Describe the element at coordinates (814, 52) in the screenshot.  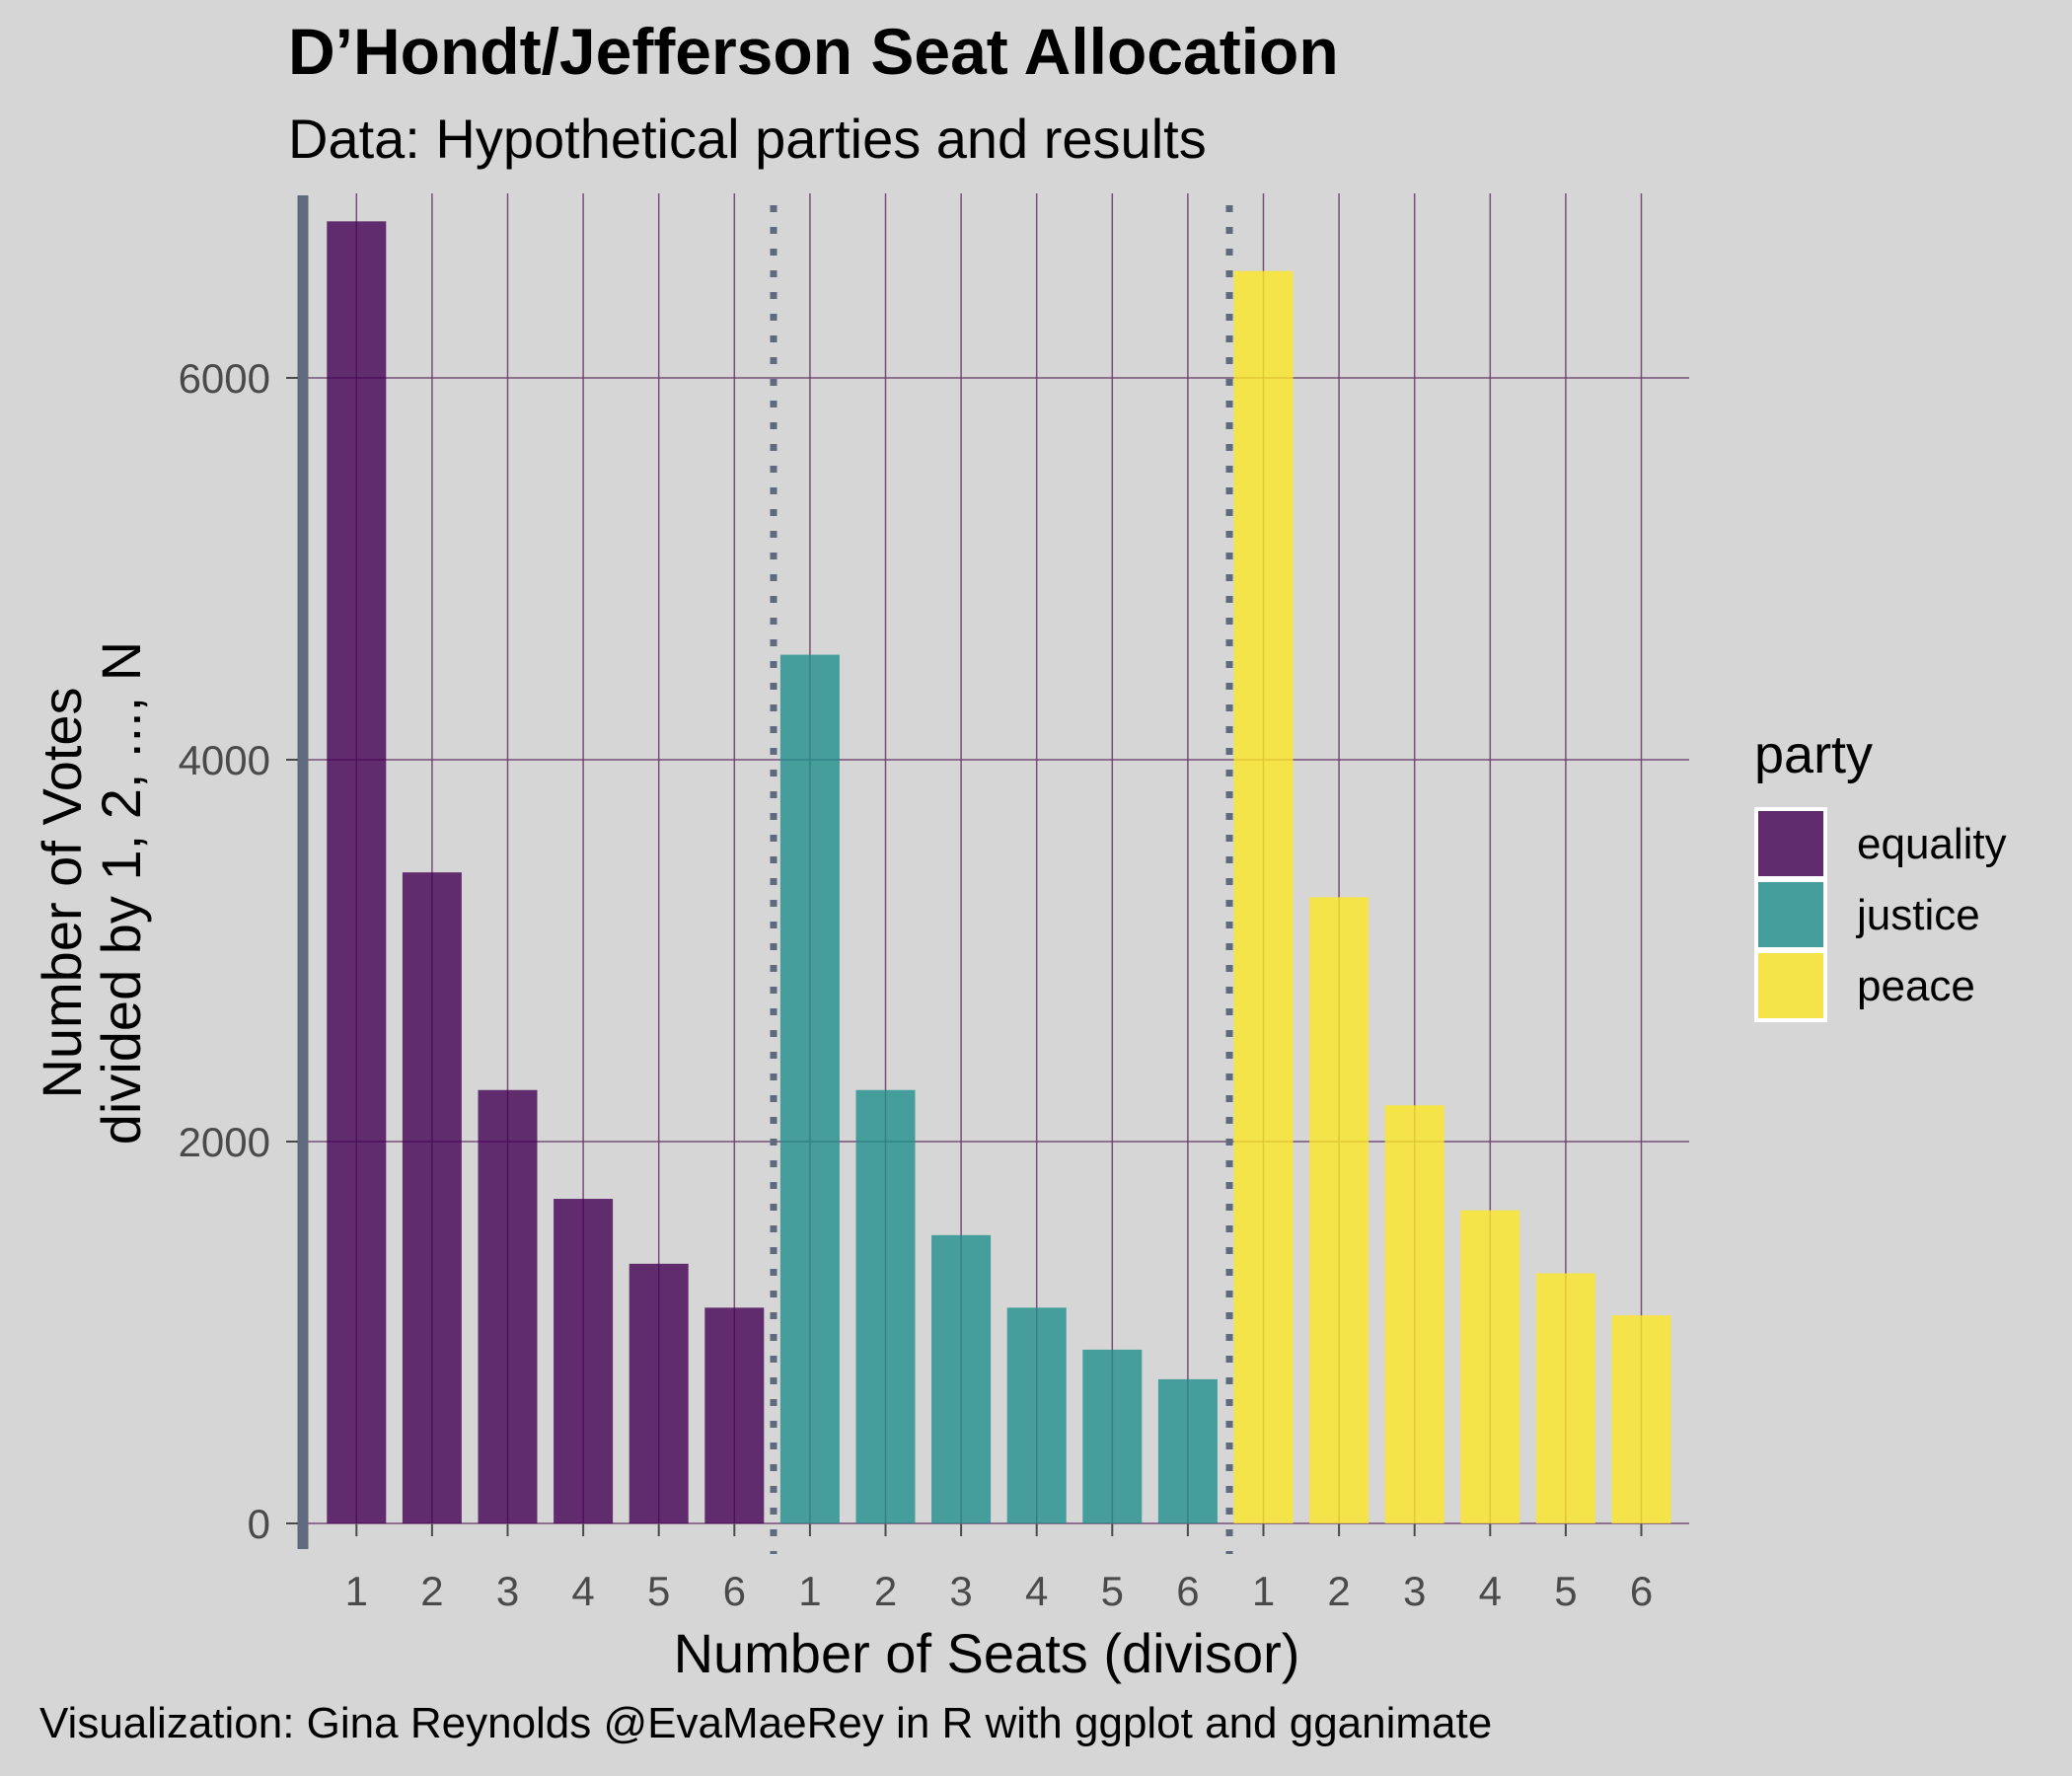
I see `chart-title: D’Hondt/Jefferson Seat Allocation` at that location.